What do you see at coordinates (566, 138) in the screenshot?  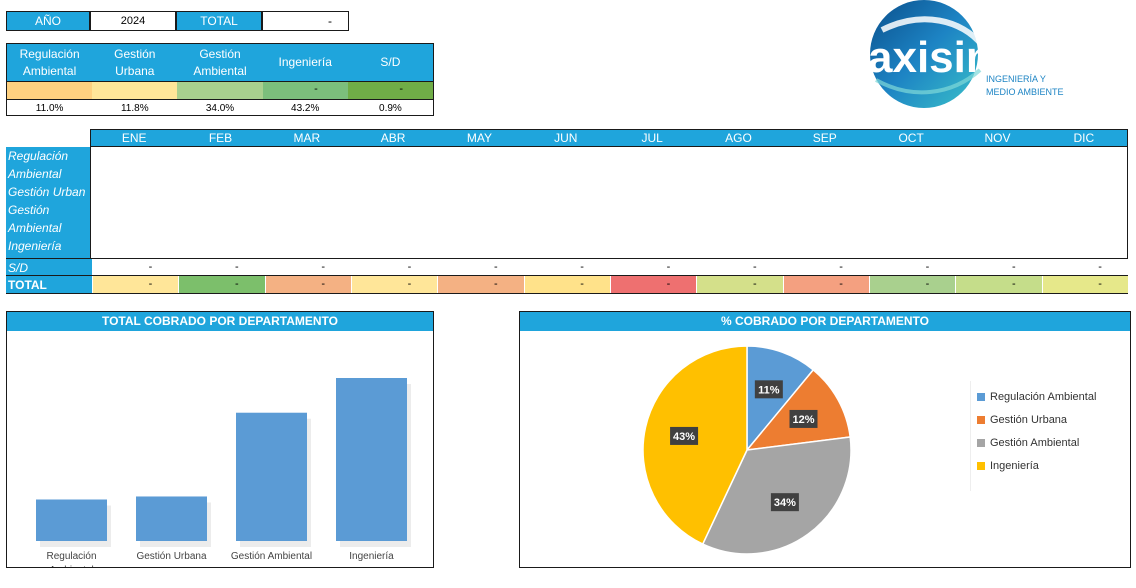 I see `month-header-jun: JUN` at bounding box center [566, 138].